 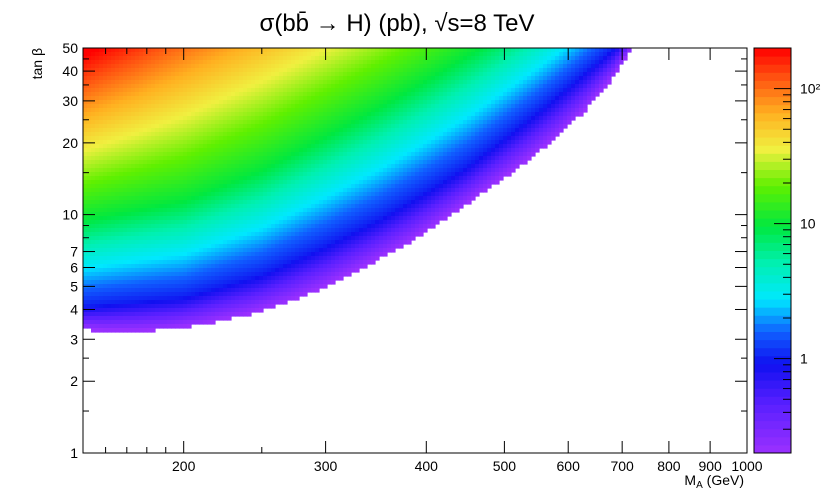 I want to click on y-tick-label: 50, so click(x=70, y=48).